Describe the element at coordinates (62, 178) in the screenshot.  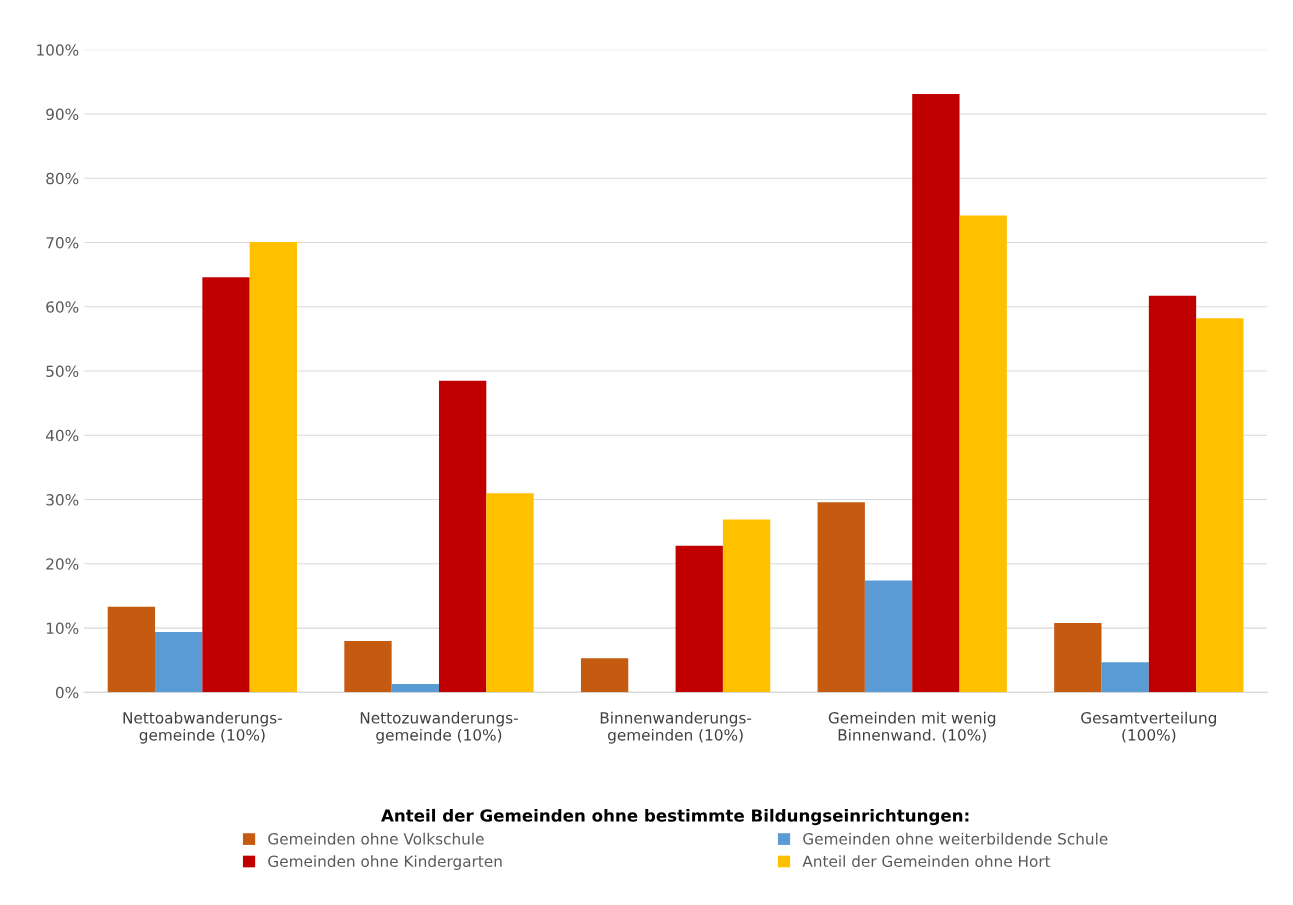
I see `y-tick-label: 80%` at that location.